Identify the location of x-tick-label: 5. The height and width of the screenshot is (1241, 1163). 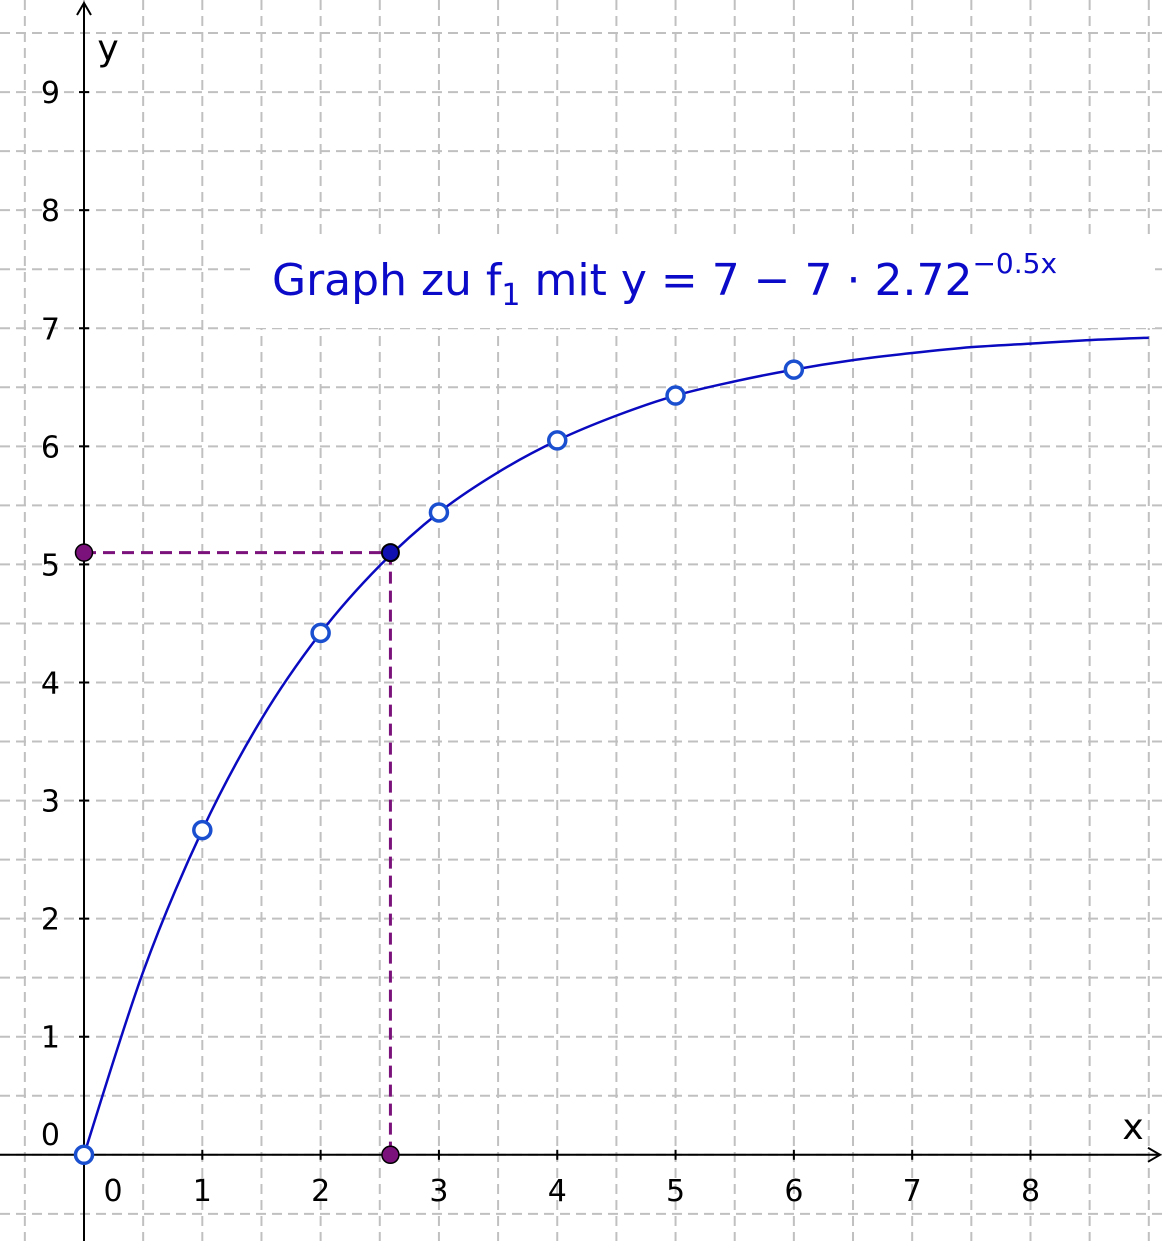
(675, 1191).